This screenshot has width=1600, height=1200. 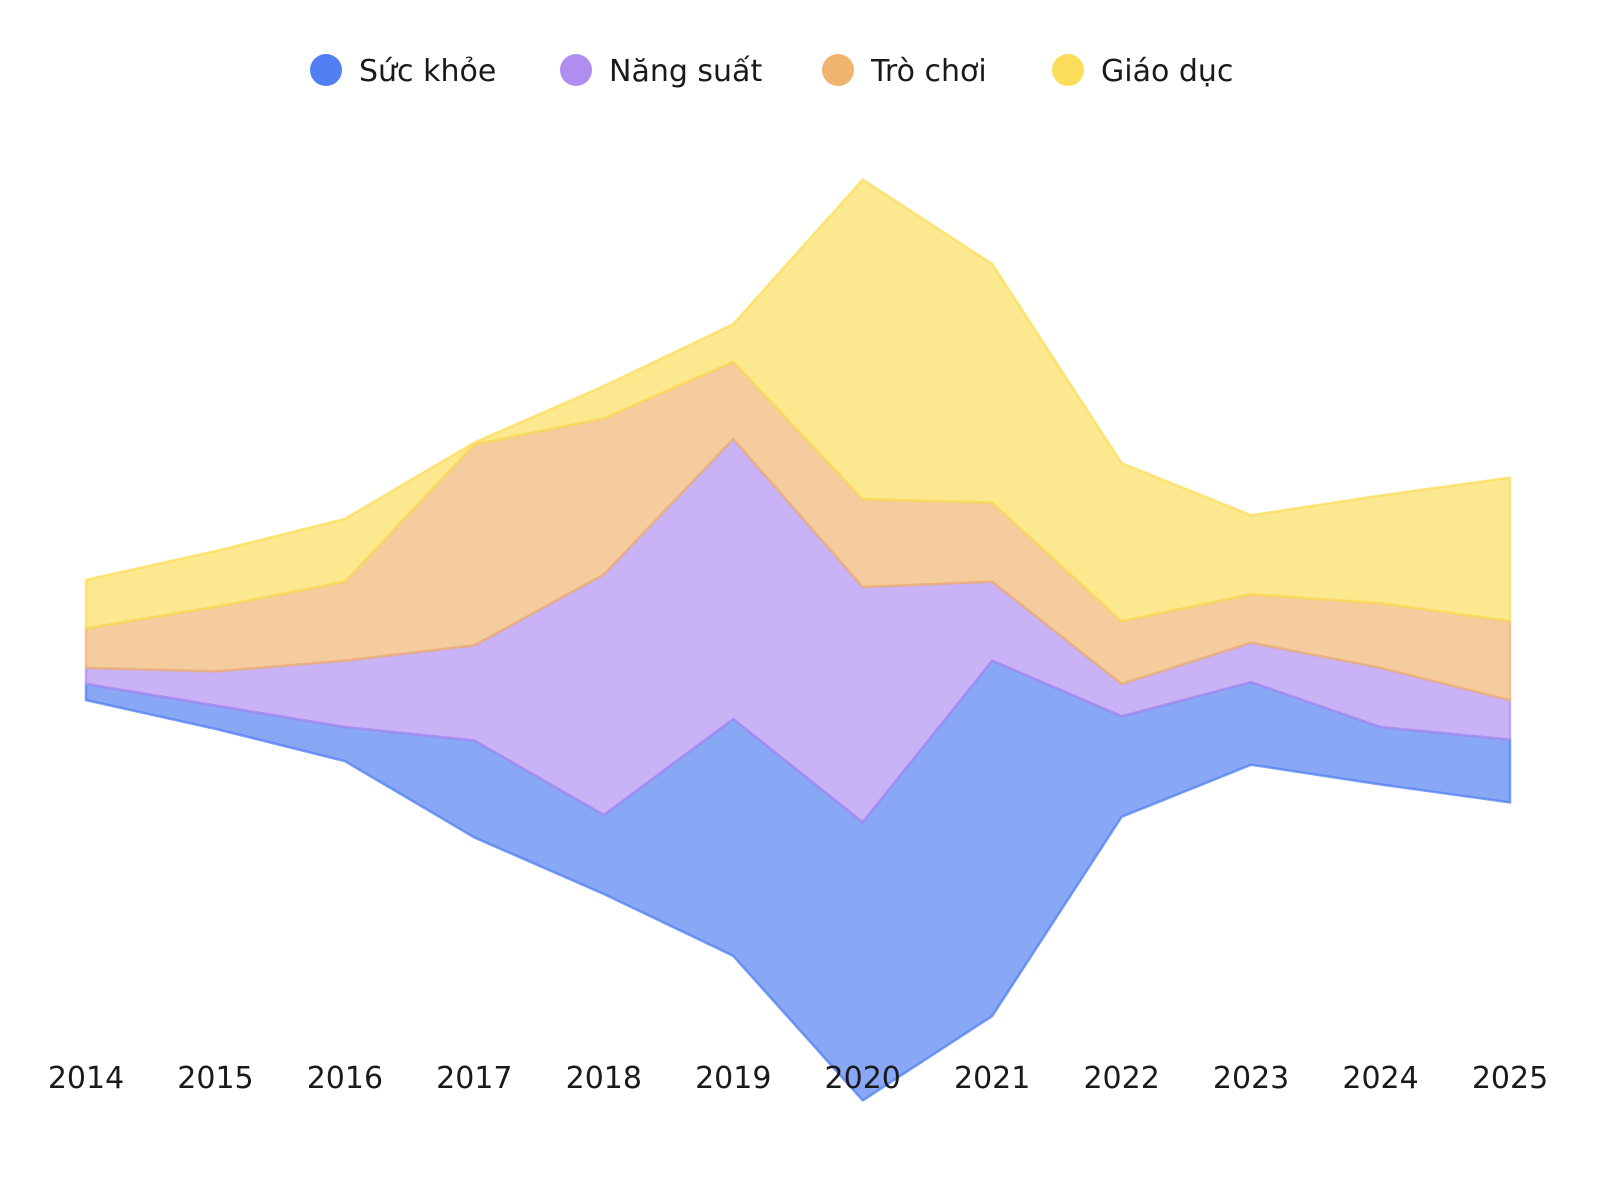 What do you see at coordinates (215, 1078) in the screenshot?
I see `x-tick-label: 2015` at bounding box center [215, 1078].